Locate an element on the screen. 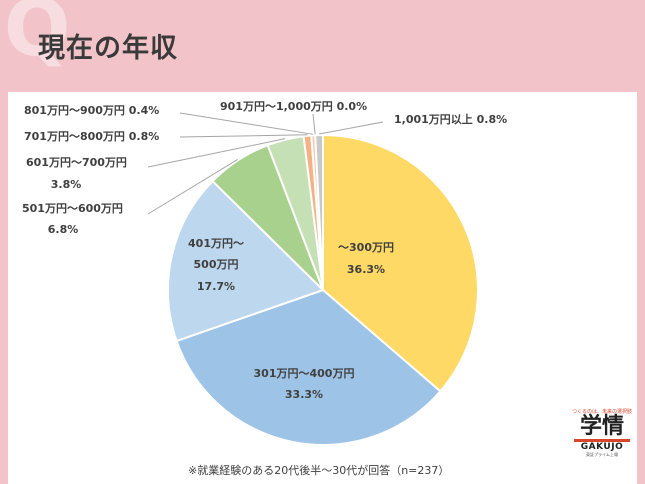 The width and height of the screenshot is (645, 484). q-decoration: Q is located at coordinates (37, 37).